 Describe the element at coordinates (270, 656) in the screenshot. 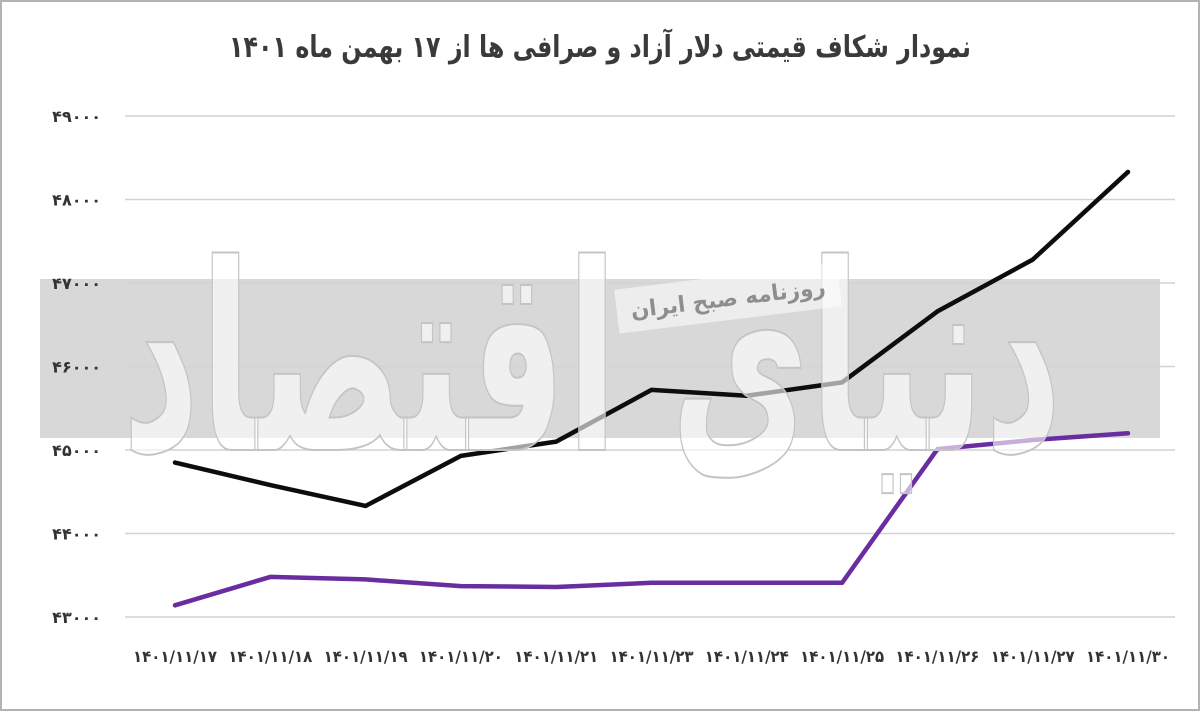

I see `x-tick-label-1: ۱۴۰۱/۱۱/۱۸` at that location.